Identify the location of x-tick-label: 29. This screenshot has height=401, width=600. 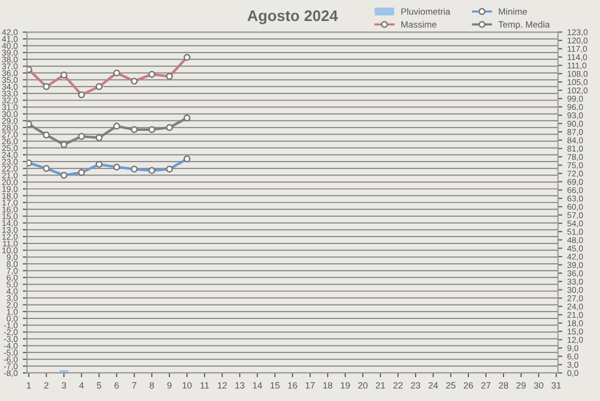
(521, 385).